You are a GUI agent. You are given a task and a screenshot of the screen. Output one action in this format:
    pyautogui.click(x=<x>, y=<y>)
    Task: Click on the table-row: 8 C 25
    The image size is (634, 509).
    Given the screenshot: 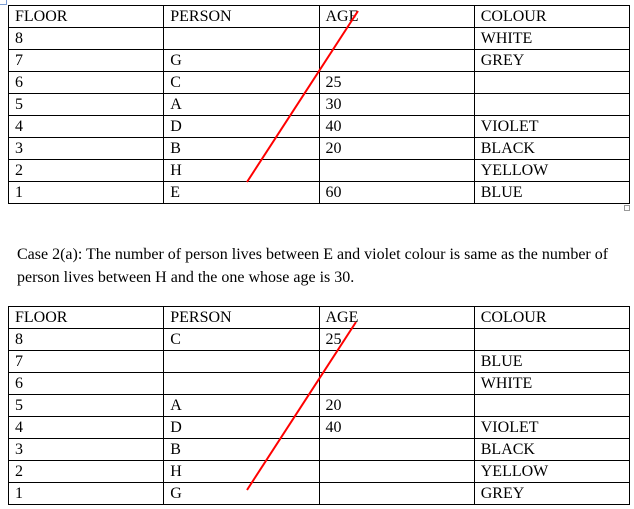 What is the action you would take?
    pyautogui.click(x=319, y=339)
    